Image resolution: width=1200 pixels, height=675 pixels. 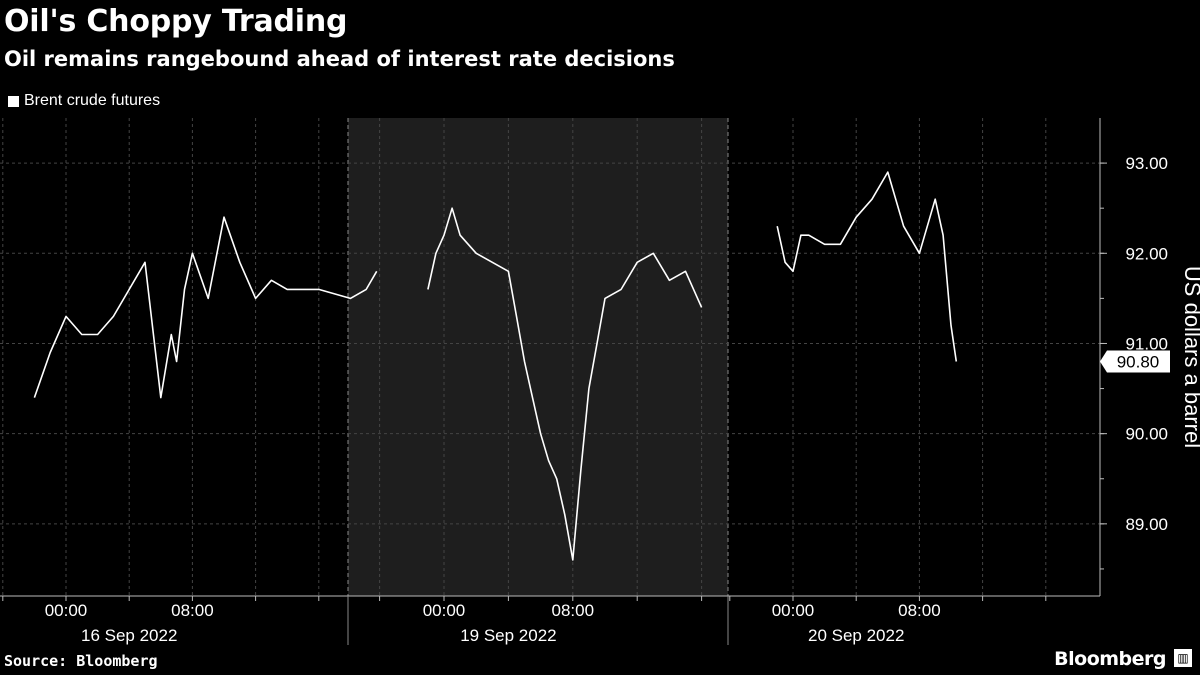 What do you see at coordinates (13, 101) in the screenshot?
I see `legend-swatch` at bounding box center [13, 101].